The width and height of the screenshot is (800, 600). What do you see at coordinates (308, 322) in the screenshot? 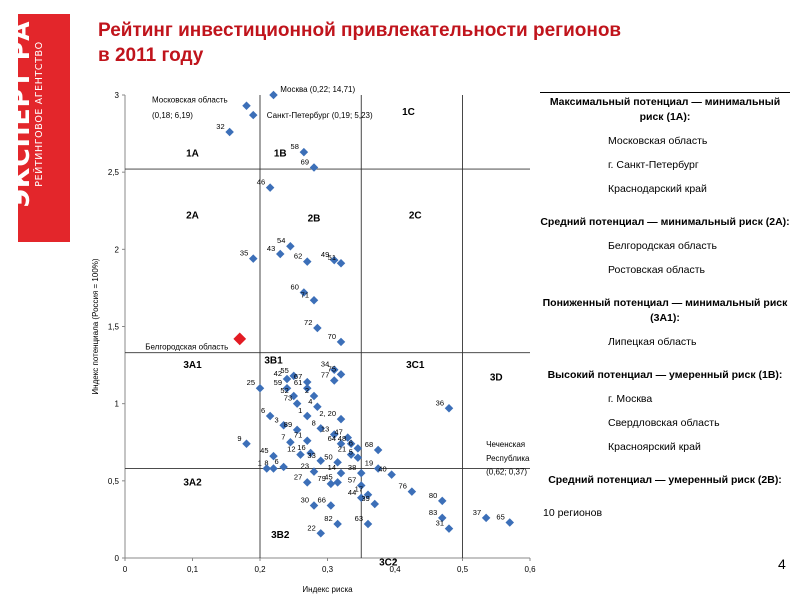
I see `data-point-label: 72` at bounding box center [308, 322].